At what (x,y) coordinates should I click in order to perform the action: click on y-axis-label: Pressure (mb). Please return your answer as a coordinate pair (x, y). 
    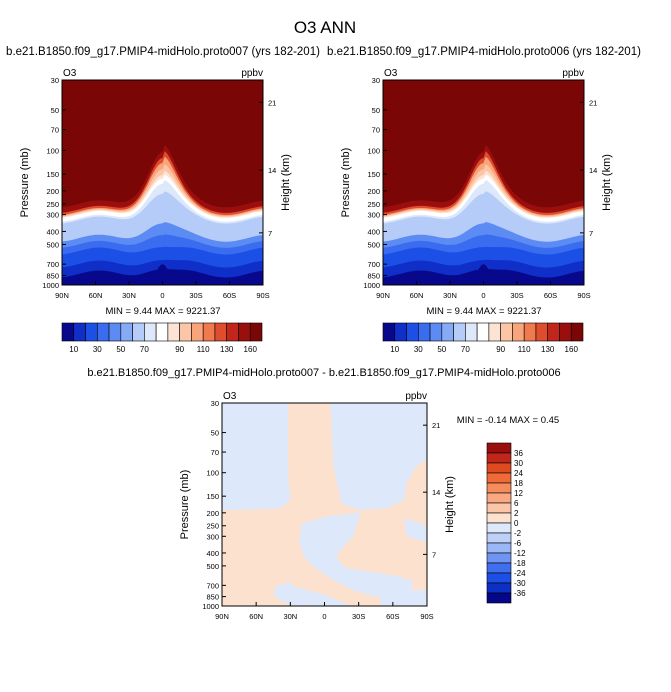
    Looking at the image, I should click on (346, 183).